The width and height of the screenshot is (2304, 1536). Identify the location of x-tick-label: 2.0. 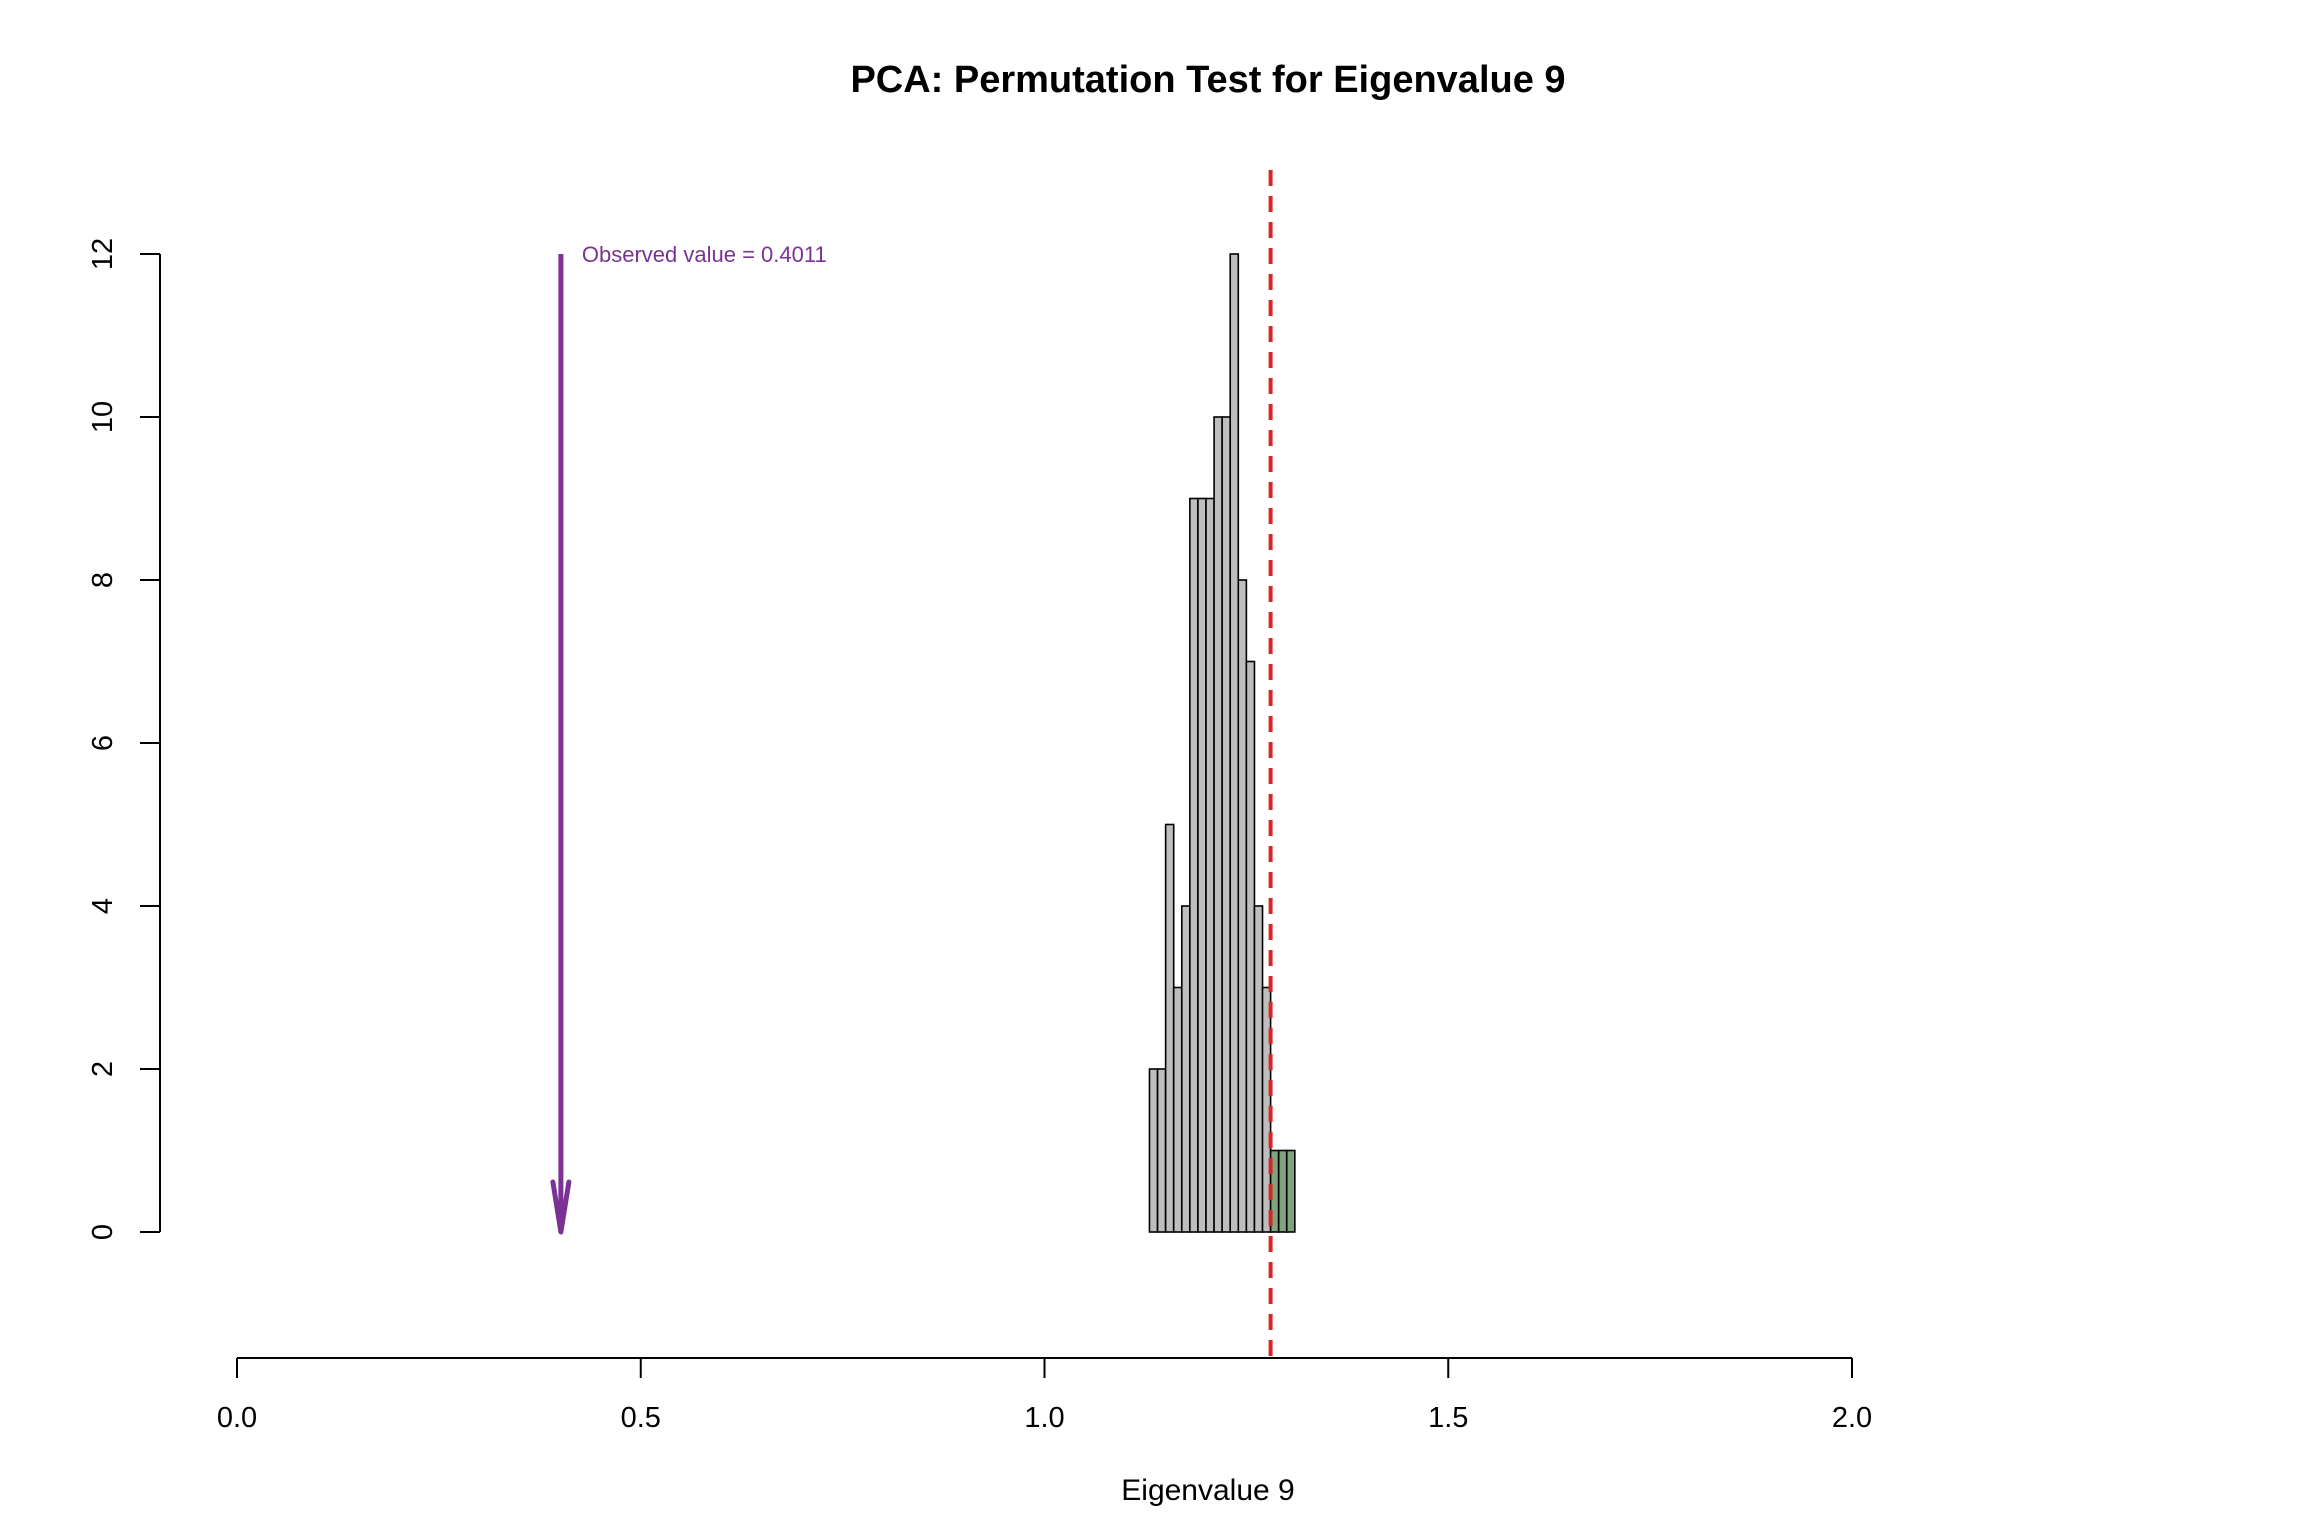
(1852, 1418).